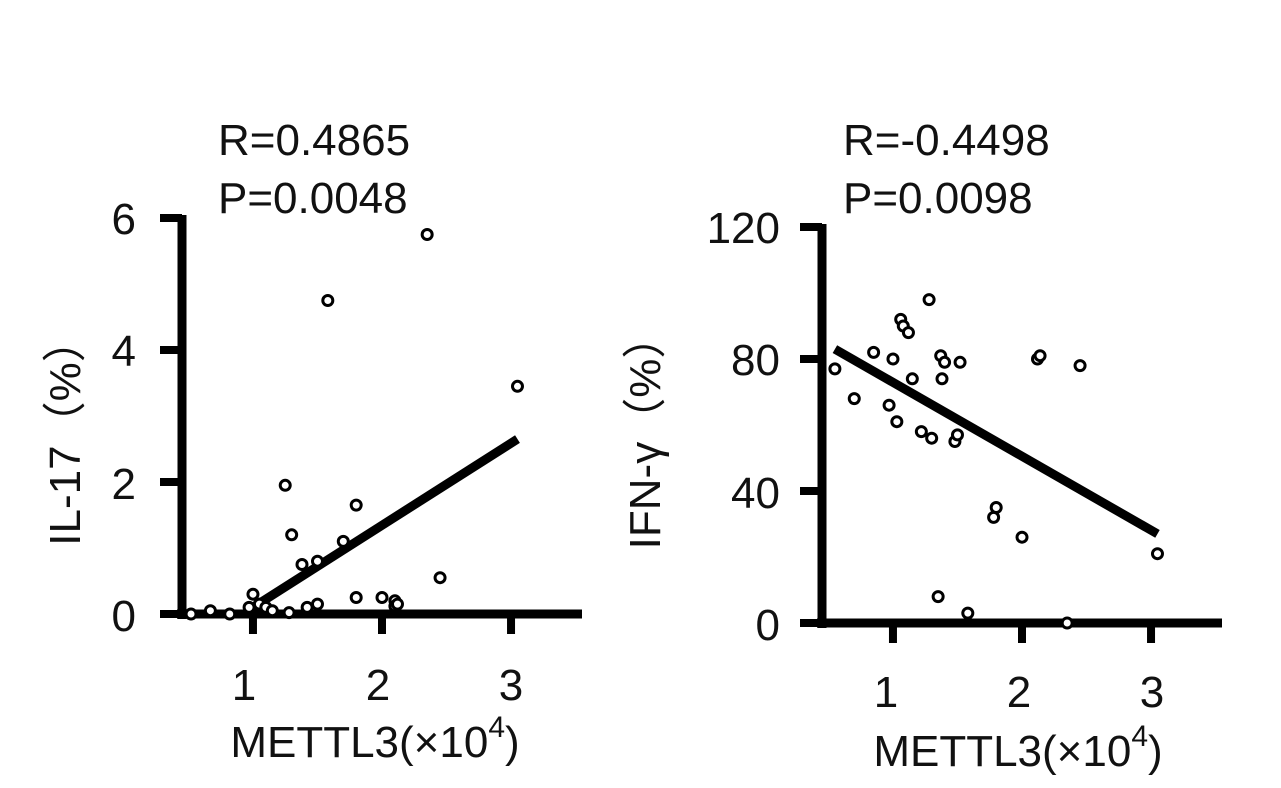 The width and height of the screenshot is (1281, 788). Describe the element at coordinates (124, 418) in the screenshot. I see `il17-y-tick-labels: 0 2 4 6` at that location.